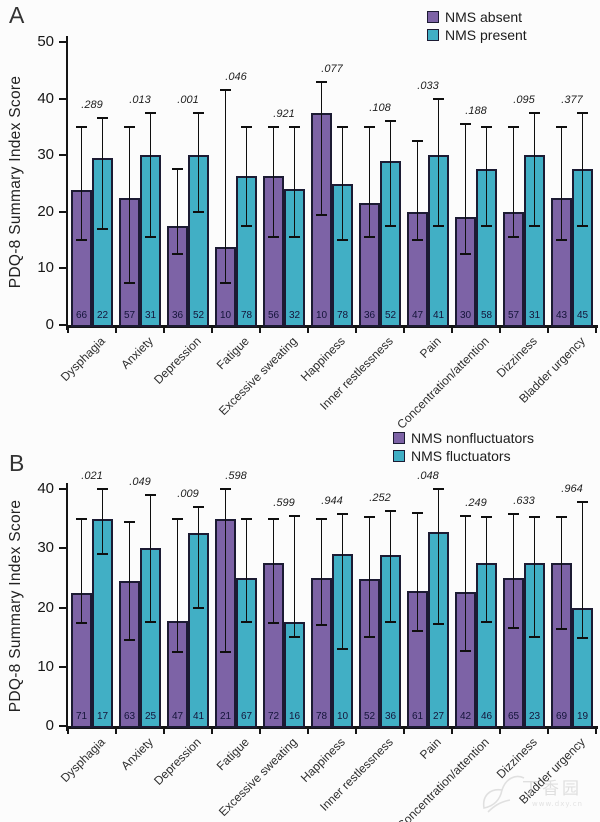 This screenshot has height=822, width=600. I want to click on n-label: 47, so click(417, 315).